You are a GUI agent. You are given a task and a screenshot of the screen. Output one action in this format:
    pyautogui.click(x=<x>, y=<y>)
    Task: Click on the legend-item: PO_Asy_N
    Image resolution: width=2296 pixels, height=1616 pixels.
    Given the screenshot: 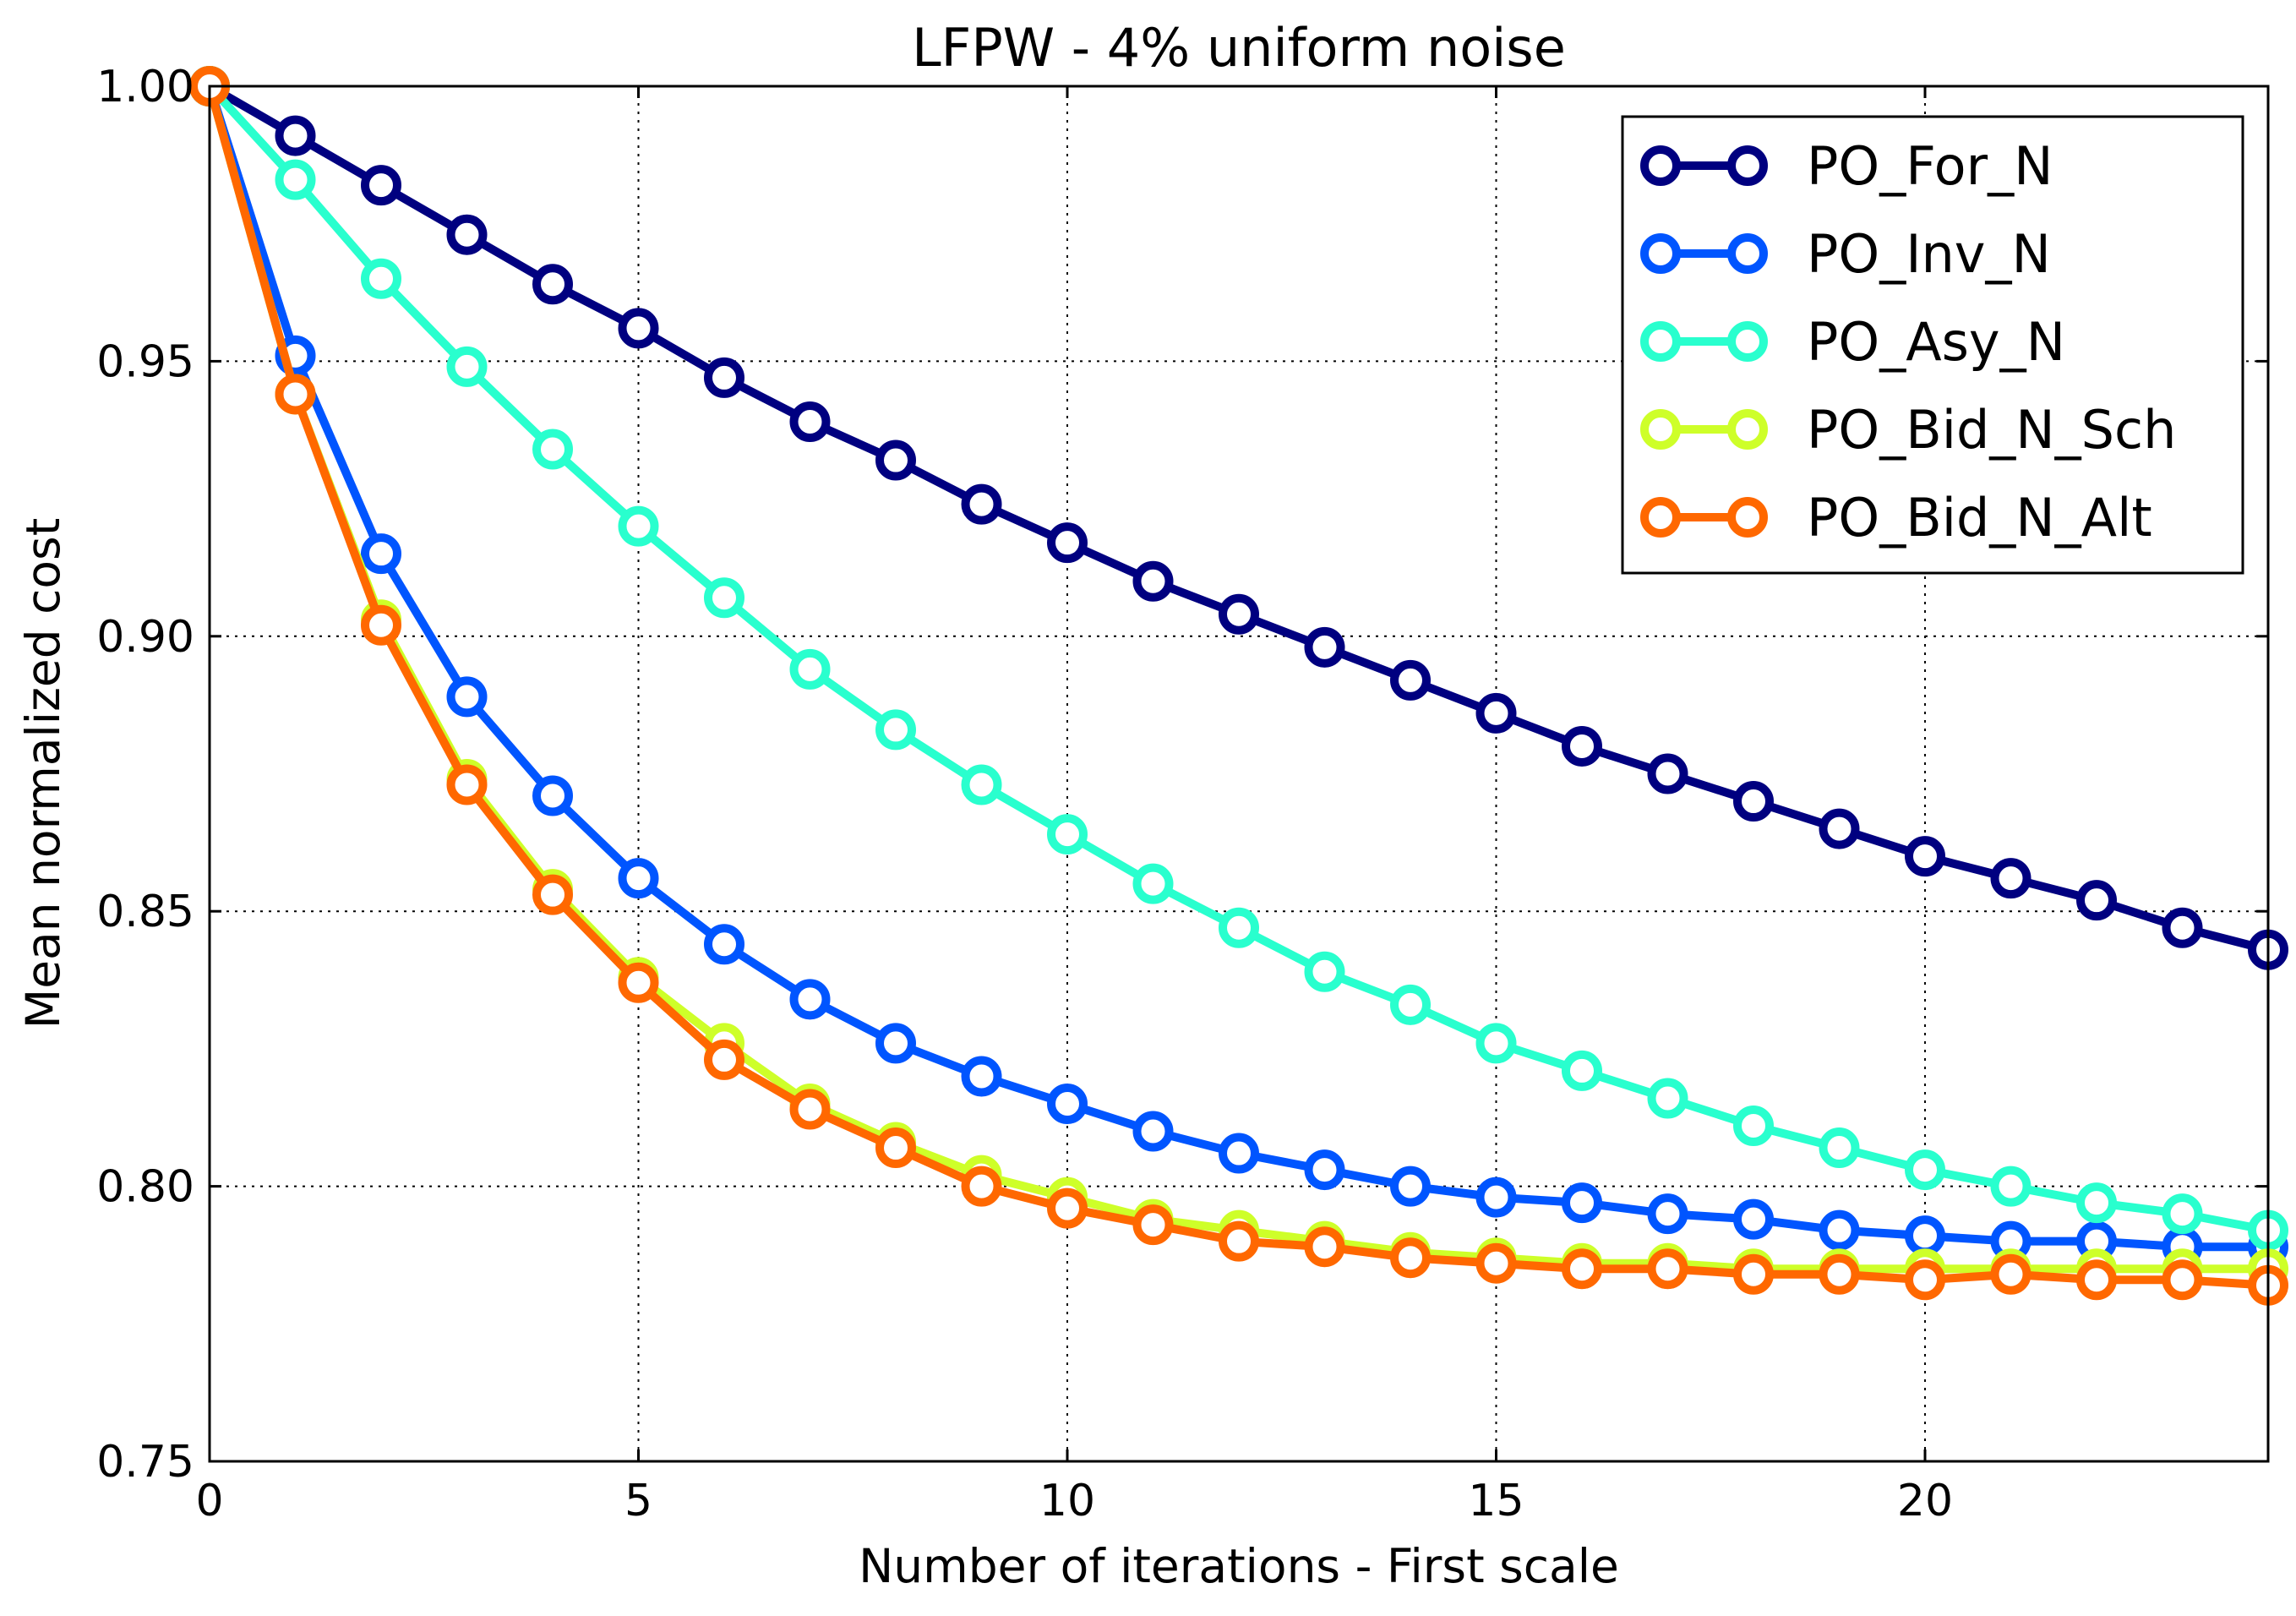 What is the action you would take?
    pyautogui.click(x=1853, y=342)
    